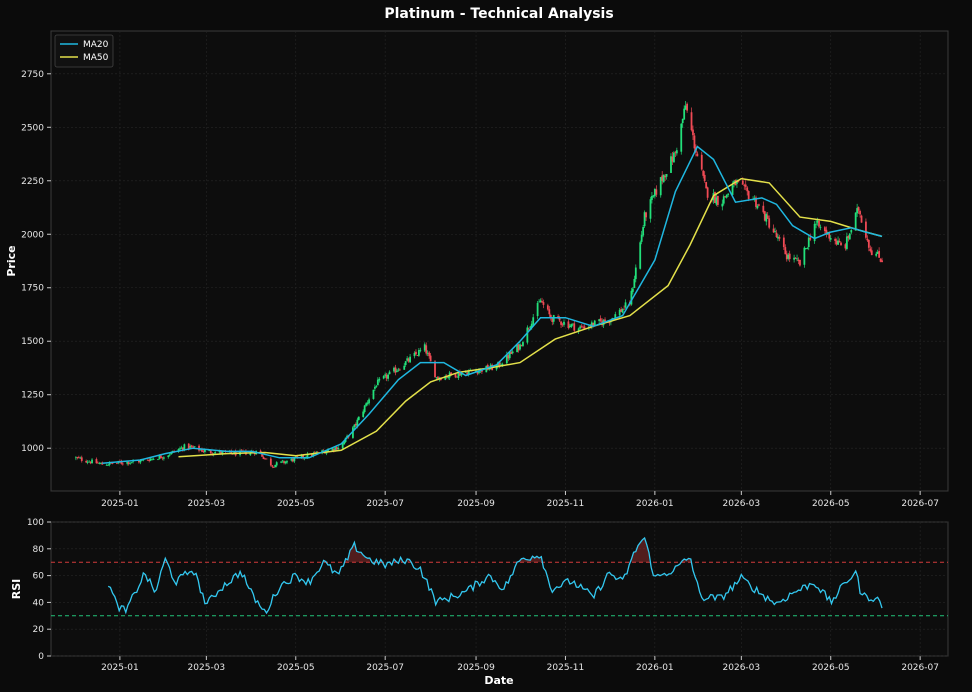 This screenshot has width=972, height=692. What do you see at coordinates (655, 504) in the screenshot?
I see `price-x-tick-label: 2026-01` at bounding box center [655, 504].